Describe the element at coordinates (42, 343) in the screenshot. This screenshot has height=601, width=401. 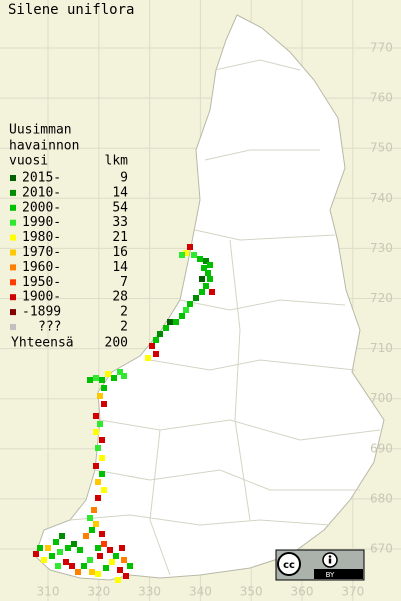
I see `legend-total-label: Yhteensä` at that location.